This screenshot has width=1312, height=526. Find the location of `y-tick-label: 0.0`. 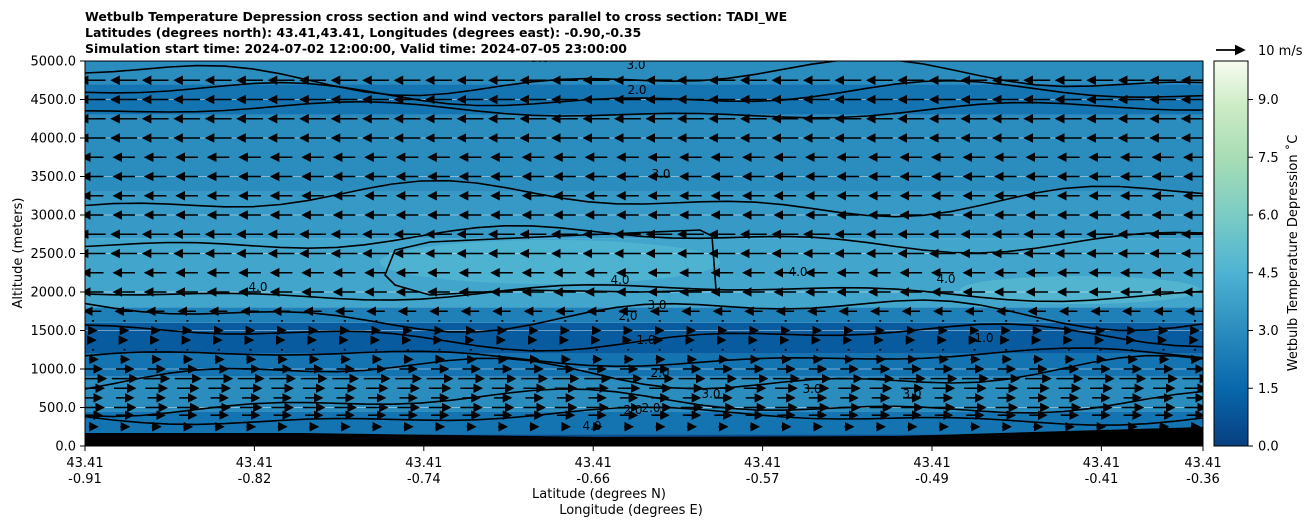

y-tick-label: 0.0 is located at coordinates (65, 447).